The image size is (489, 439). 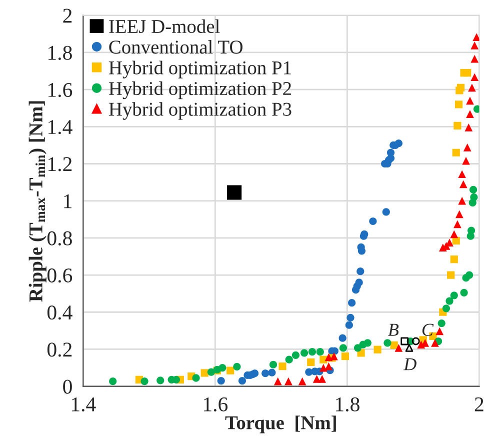 I want to click on legend-label: Conventional TO, so click(x=175, y=47).